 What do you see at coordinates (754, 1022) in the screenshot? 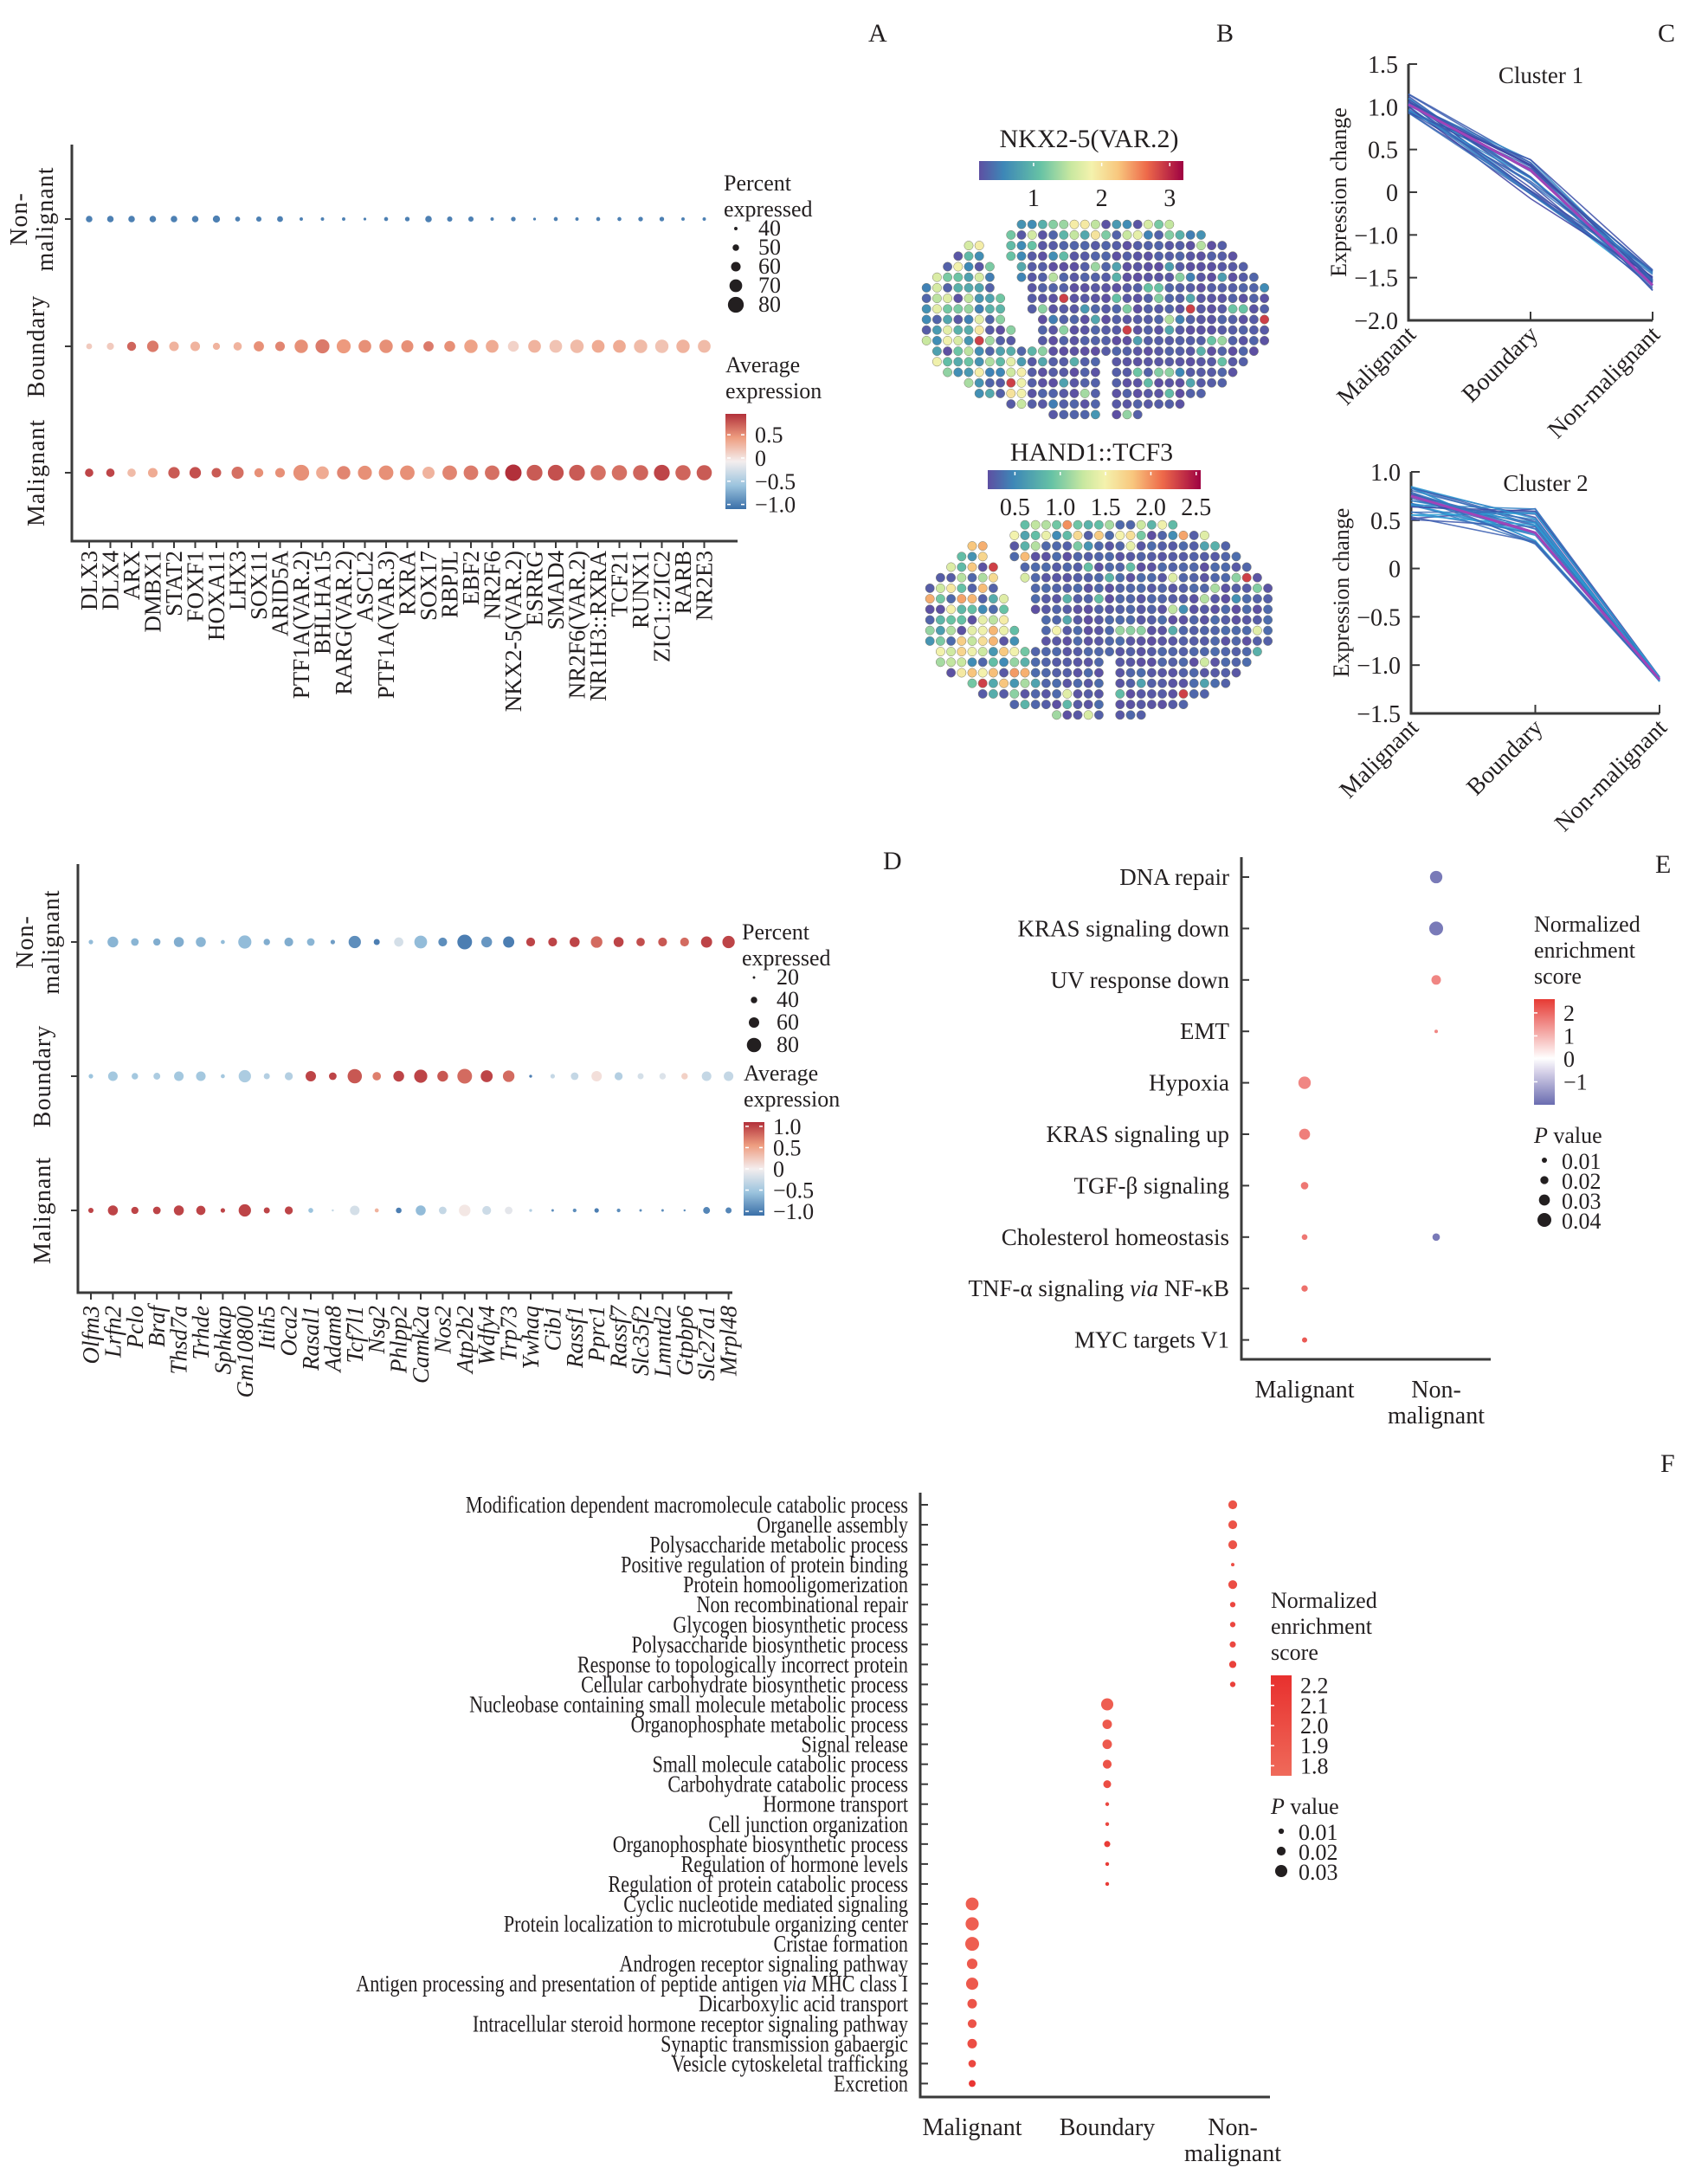
I see `size-legend-dot` at bounding box center [754, 1022].